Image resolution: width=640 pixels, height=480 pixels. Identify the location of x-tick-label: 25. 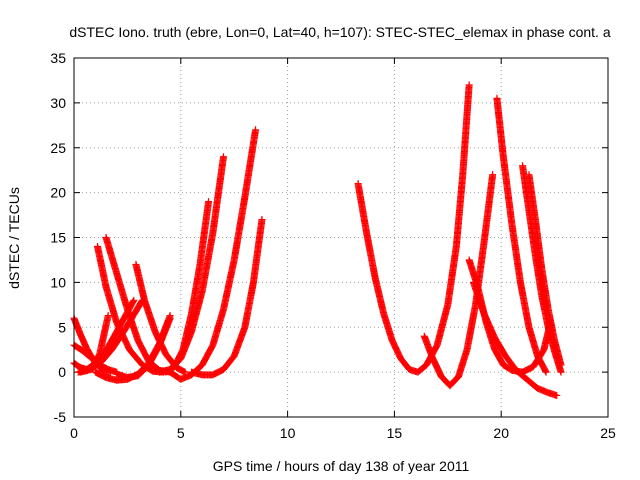
(608, 433).